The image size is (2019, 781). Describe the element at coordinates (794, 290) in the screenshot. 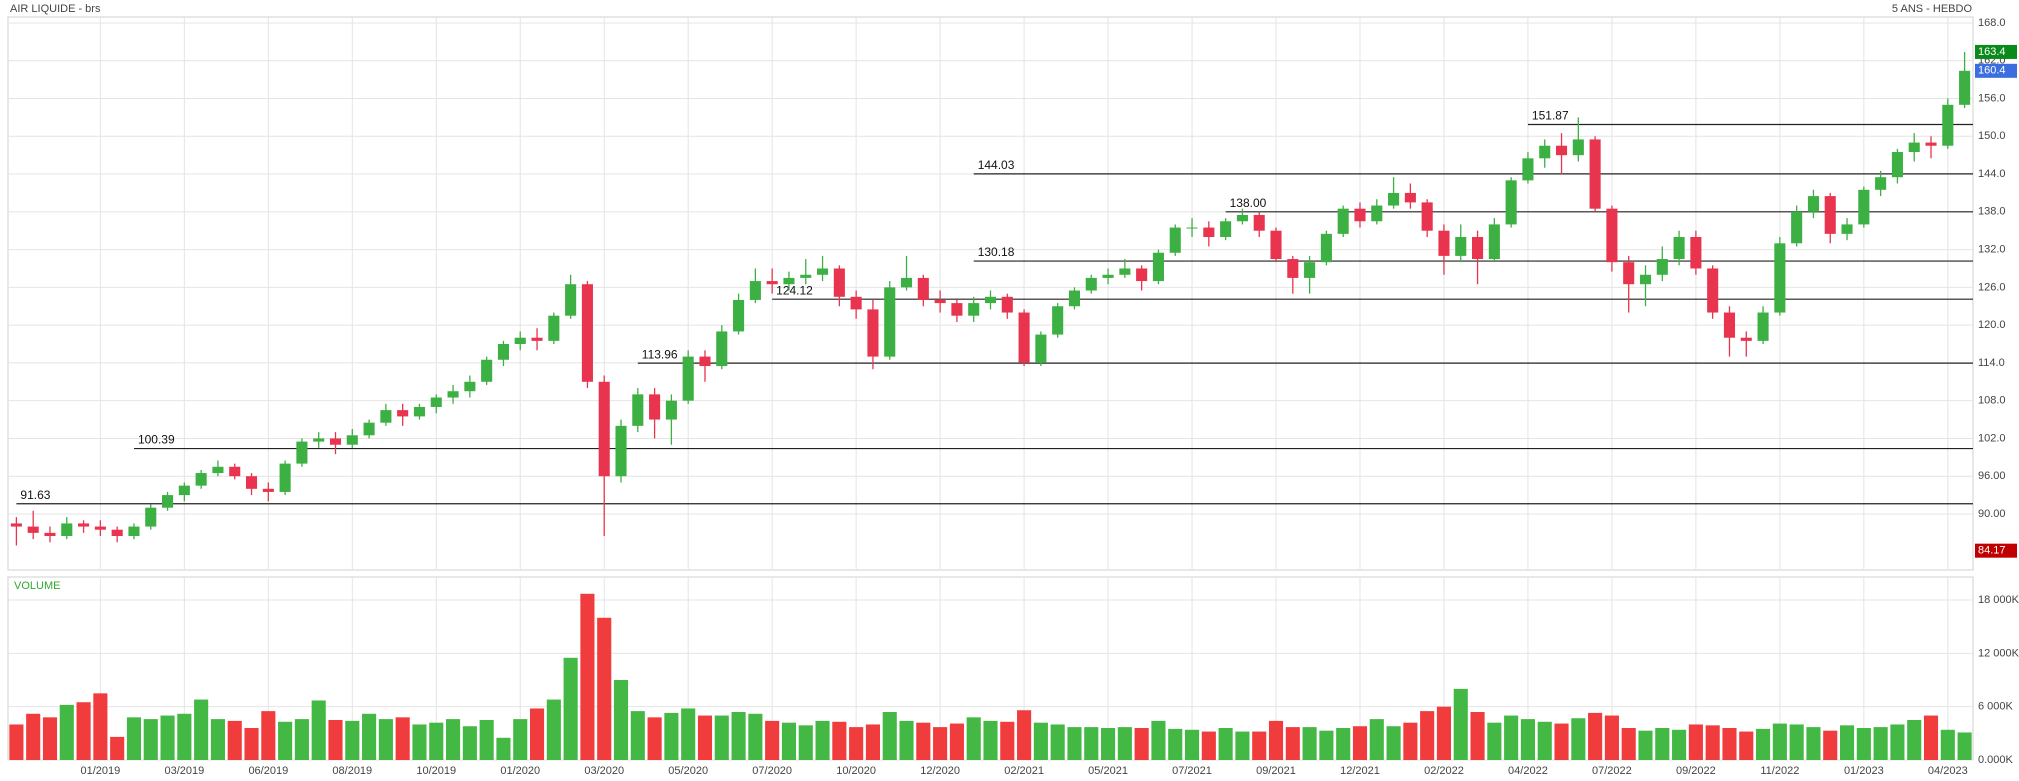

I see `level-label: 124.12` at that location.